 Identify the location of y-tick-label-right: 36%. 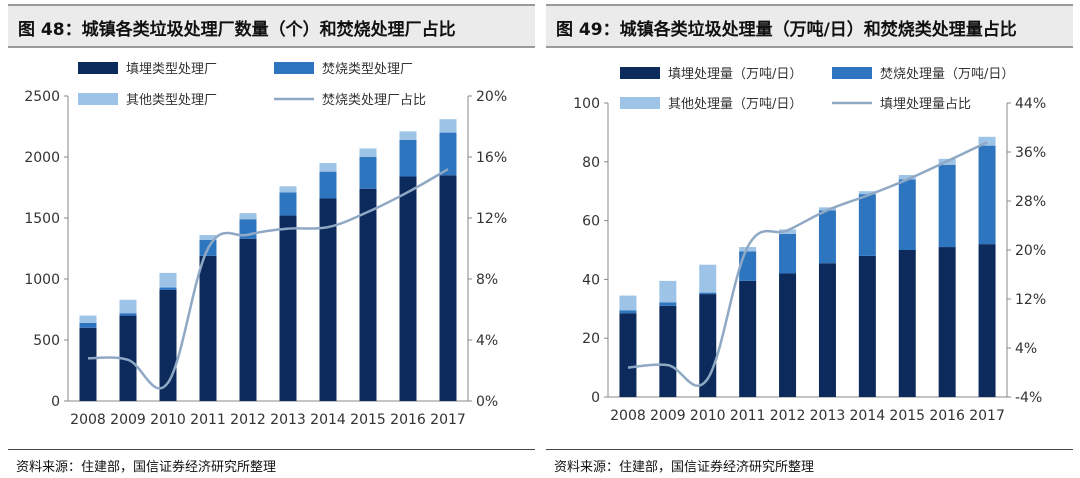
(1030, 153).